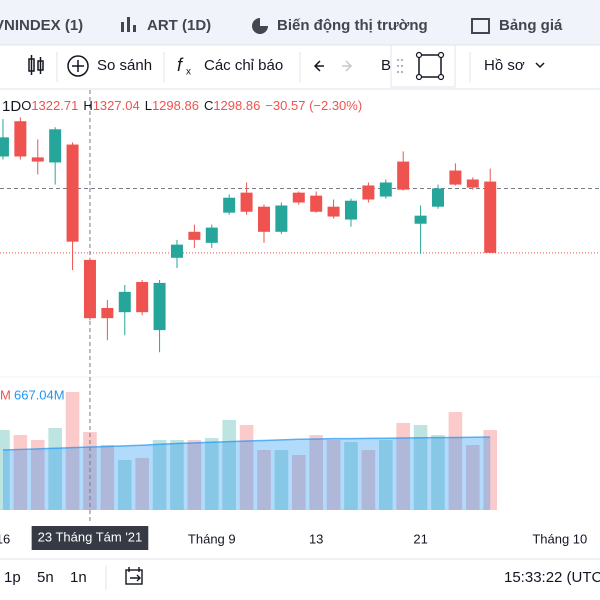 This screenshot has height=600, width=600. Describe the element at coordinates (318, 66) in the screenshot. I see `undo-button` at that location.